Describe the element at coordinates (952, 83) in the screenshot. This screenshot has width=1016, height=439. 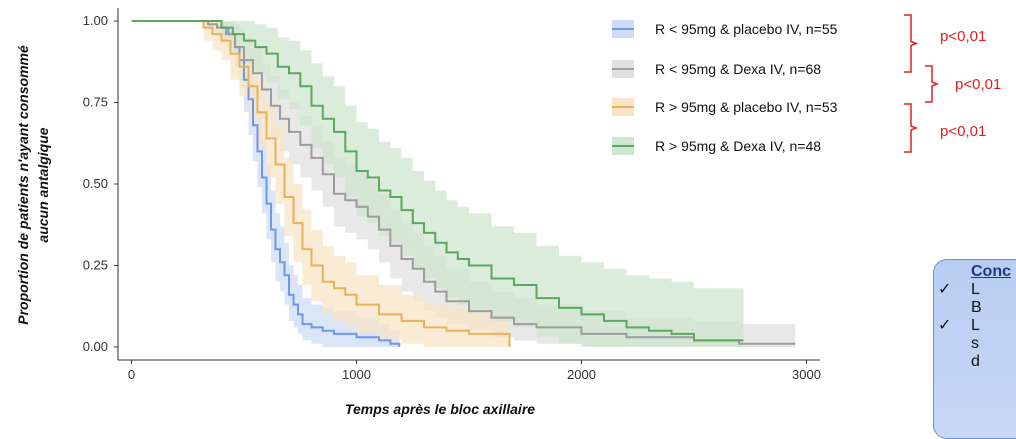
I see `p-value-brackets: p<0,01 p<0,01 p<0,01` at that location.